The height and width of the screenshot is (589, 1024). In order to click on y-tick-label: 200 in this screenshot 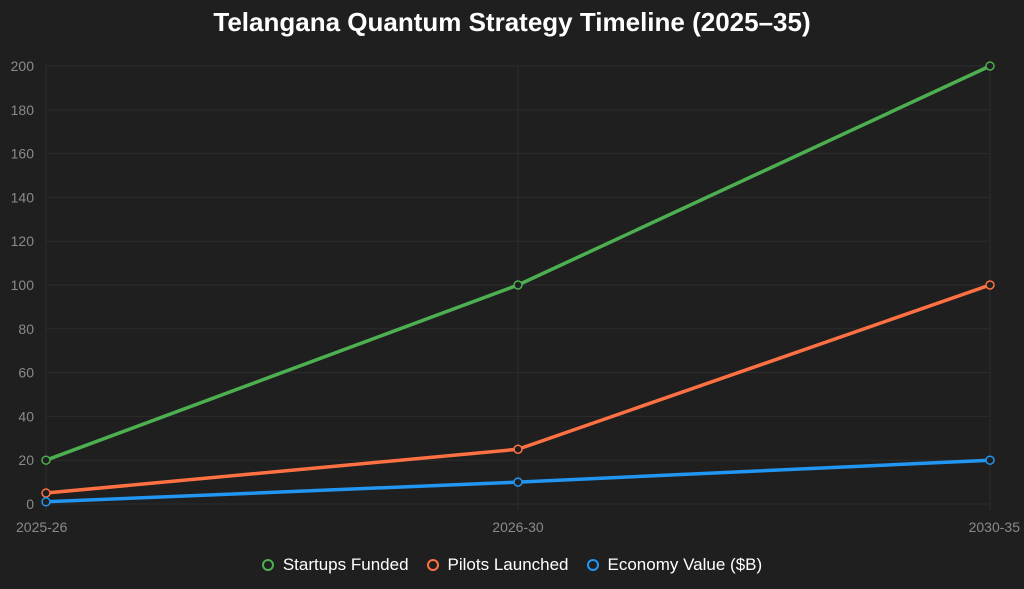, I will do `click(23, 66)`.